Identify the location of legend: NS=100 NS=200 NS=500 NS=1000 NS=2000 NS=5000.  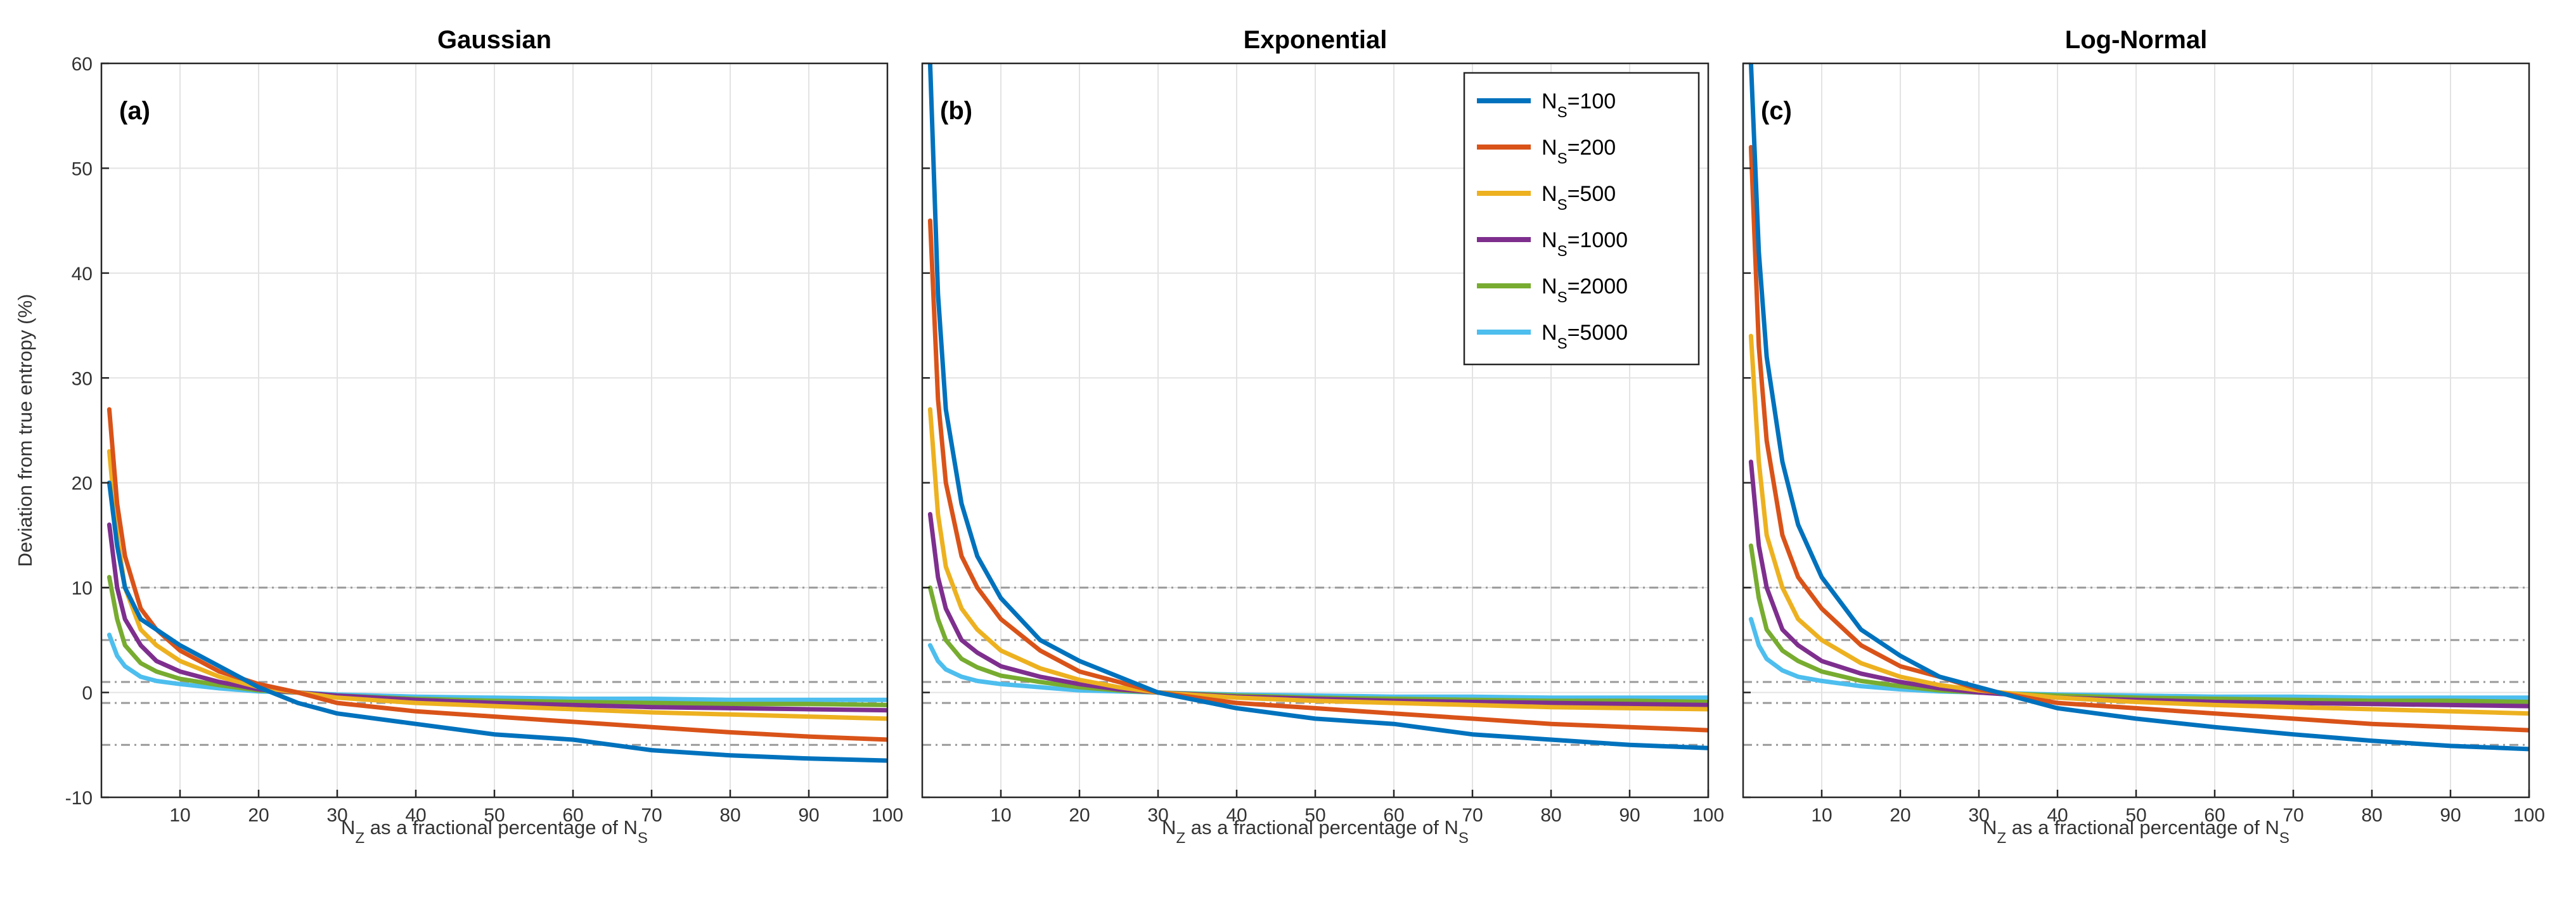
(1581, 219).